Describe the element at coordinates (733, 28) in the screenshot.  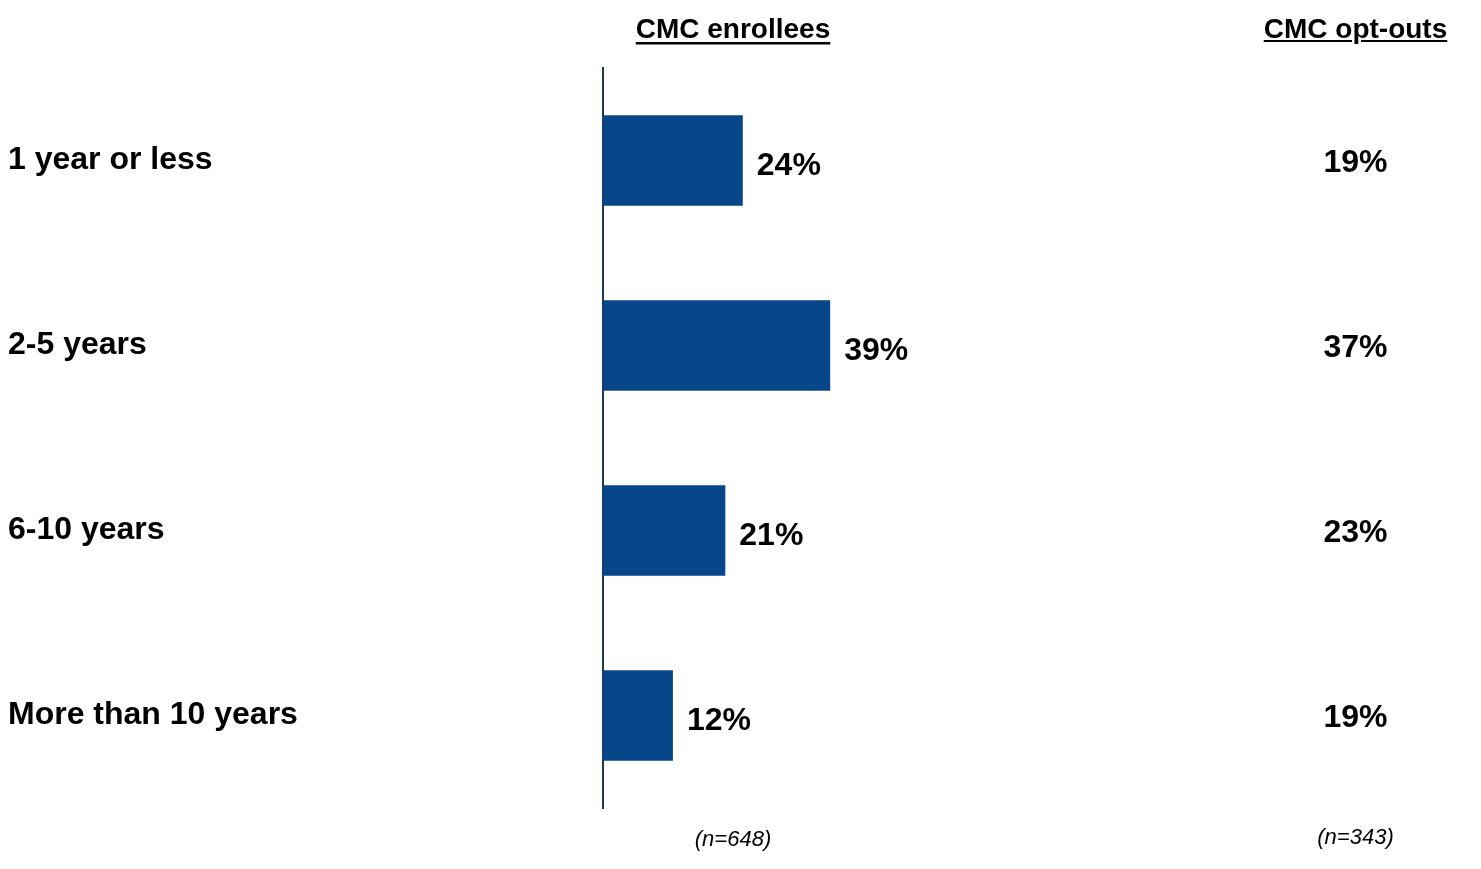
I see `text: CMC enrollees` at that location.